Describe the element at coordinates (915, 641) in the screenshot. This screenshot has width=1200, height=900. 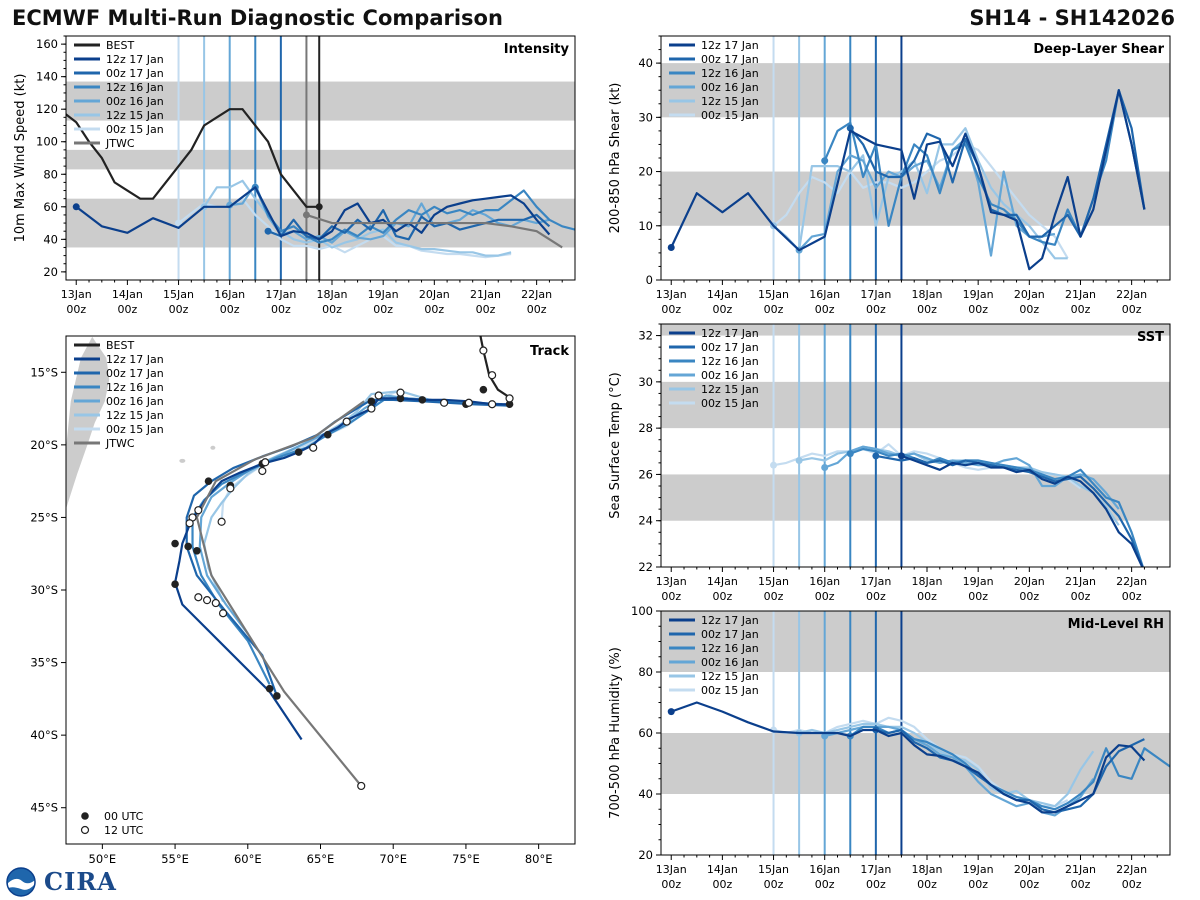
I see `rh-band` at that location.